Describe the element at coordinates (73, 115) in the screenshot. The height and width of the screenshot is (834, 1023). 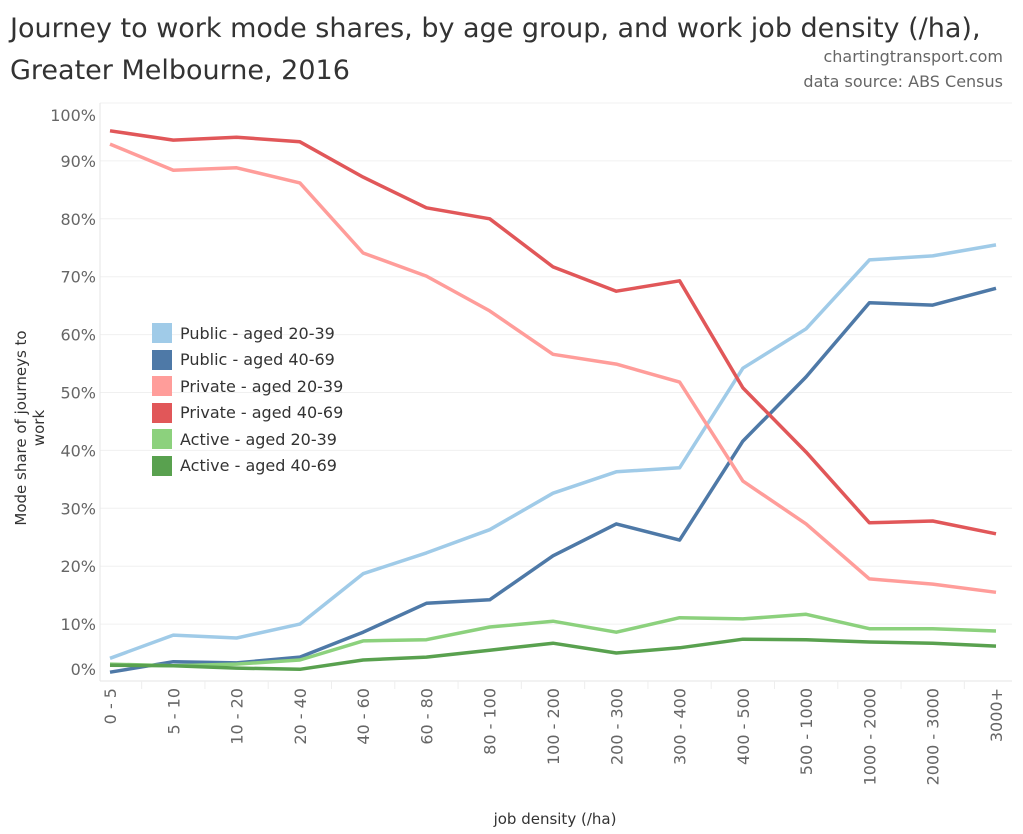
I see `y-tick-label: 100%` at that location.